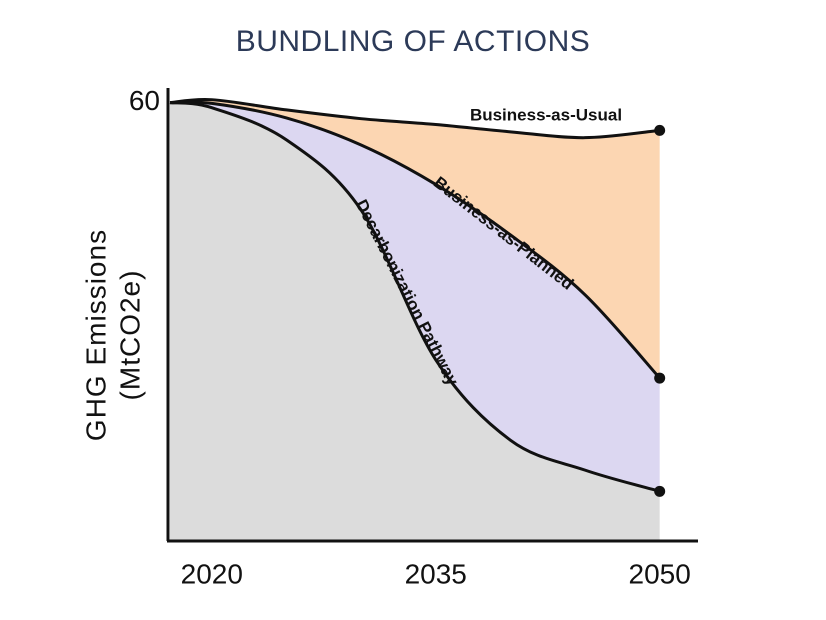 The image size is (826, 620). What do you see at coordinates (413, 41) in the screenshot?
I see `chart-title: BUNDLING OF ACTIONS` at bounding box center [413, 41].